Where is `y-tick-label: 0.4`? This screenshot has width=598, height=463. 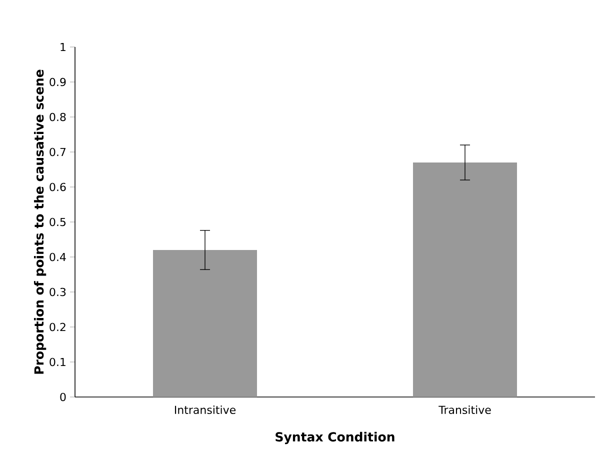 y-tick-label: 0.4 is located at coordinates (58, 257).